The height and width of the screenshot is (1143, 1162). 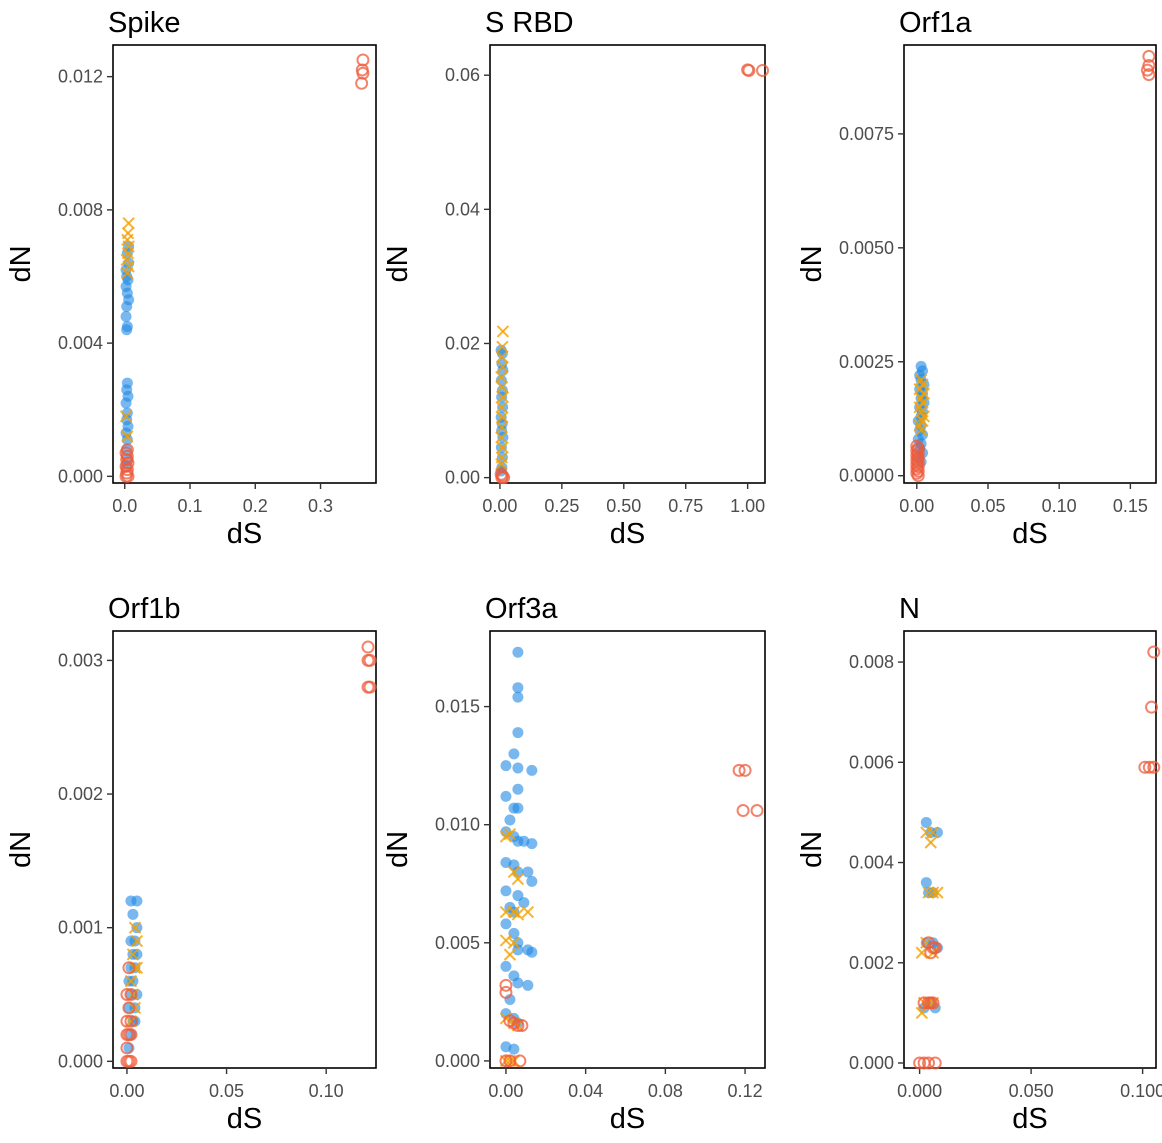 I want to click on x-tick-label: 0.10, so click(x=1059, y=506).